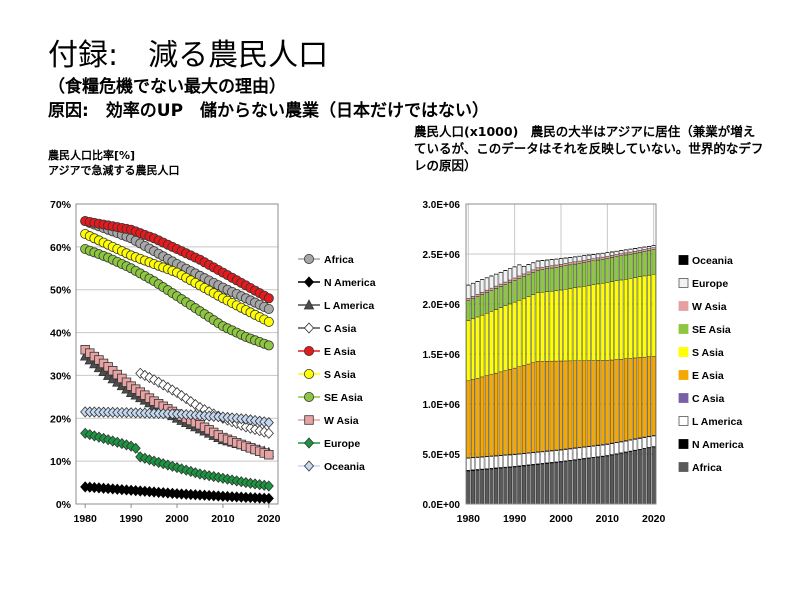 This screenshot has height=600, width=800. I want to click on left-x-tick-label: 2010, so click(223, 519).